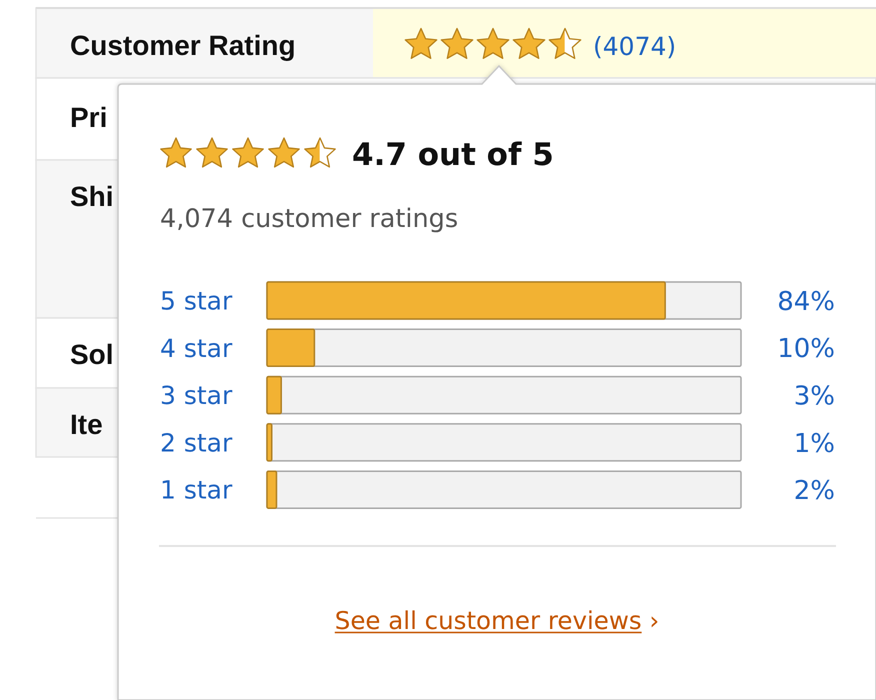  Describe the element at coordinates (806, 301) in the screenshot. I see `data-label: 84%` at that location.